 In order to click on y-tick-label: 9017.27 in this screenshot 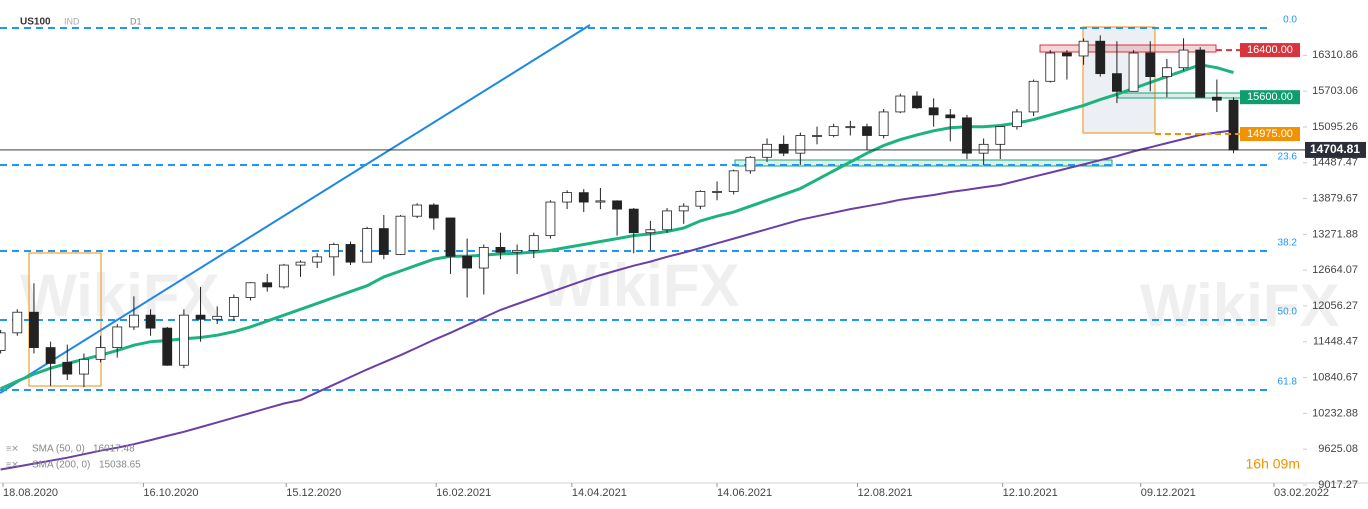, I will do `click(1338, 485)`.